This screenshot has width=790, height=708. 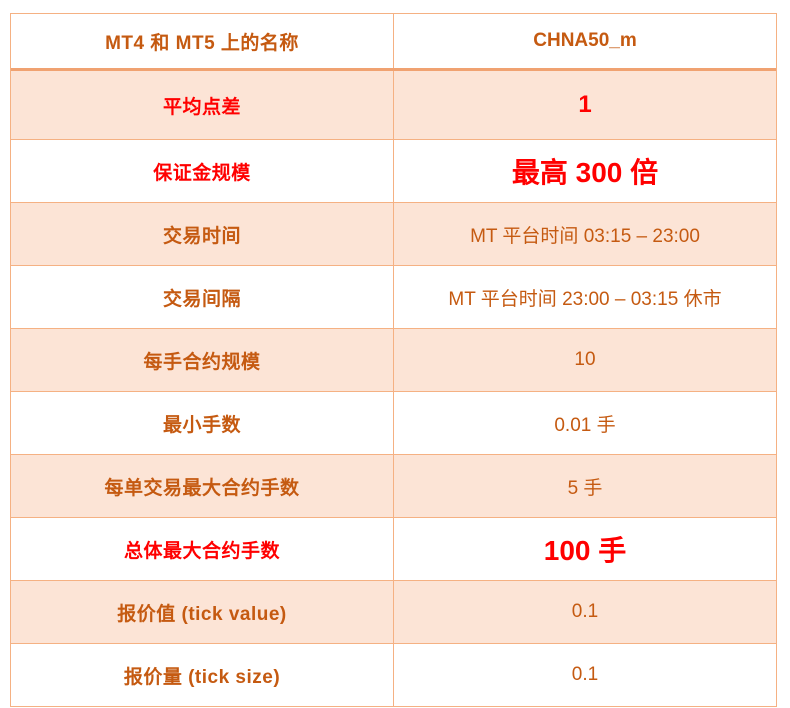 I want to click on spec-value-tick-size: 0.1, so click(x=585, y=674).